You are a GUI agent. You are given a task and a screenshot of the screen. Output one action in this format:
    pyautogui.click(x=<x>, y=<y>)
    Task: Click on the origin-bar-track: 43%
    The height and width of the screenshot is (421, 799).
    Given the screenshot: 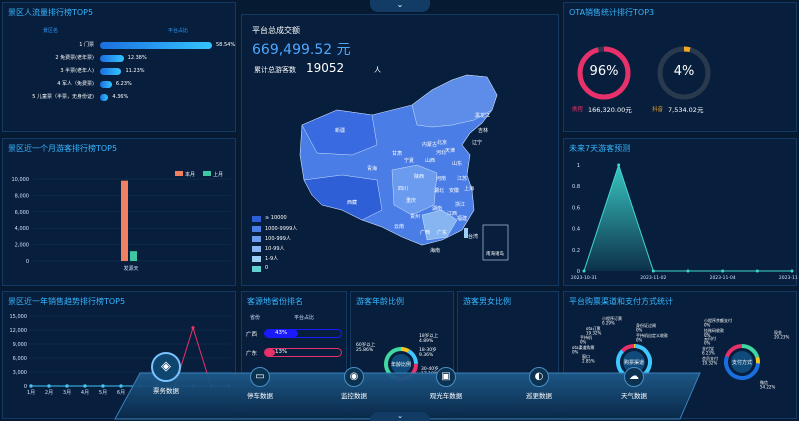 What is the action you would take?
    pyautogui.click(x=303, y=333)
    